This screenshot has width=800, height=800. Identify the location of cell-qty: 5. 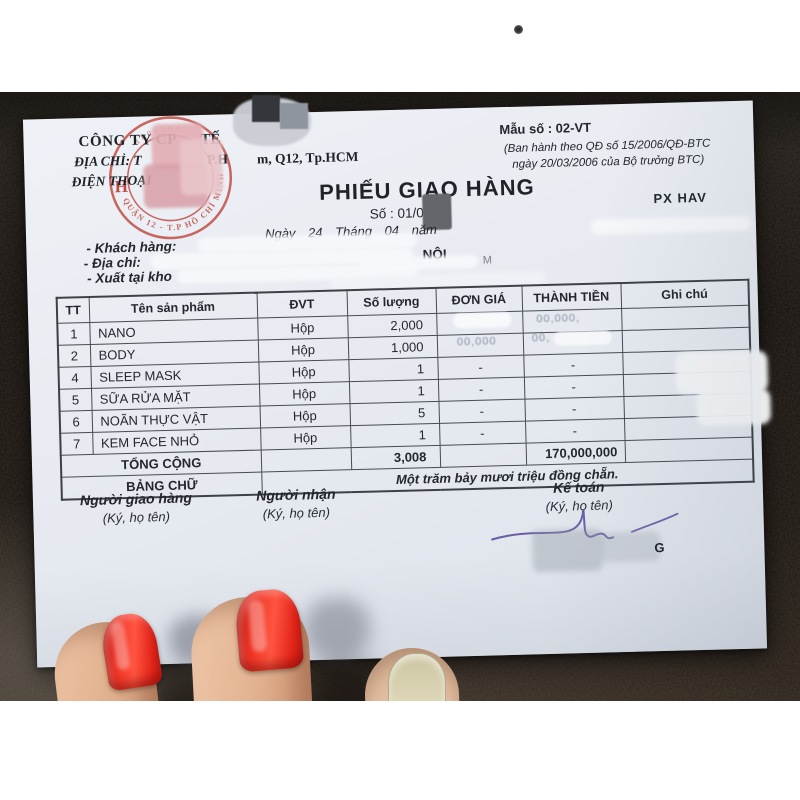
(394, 413).